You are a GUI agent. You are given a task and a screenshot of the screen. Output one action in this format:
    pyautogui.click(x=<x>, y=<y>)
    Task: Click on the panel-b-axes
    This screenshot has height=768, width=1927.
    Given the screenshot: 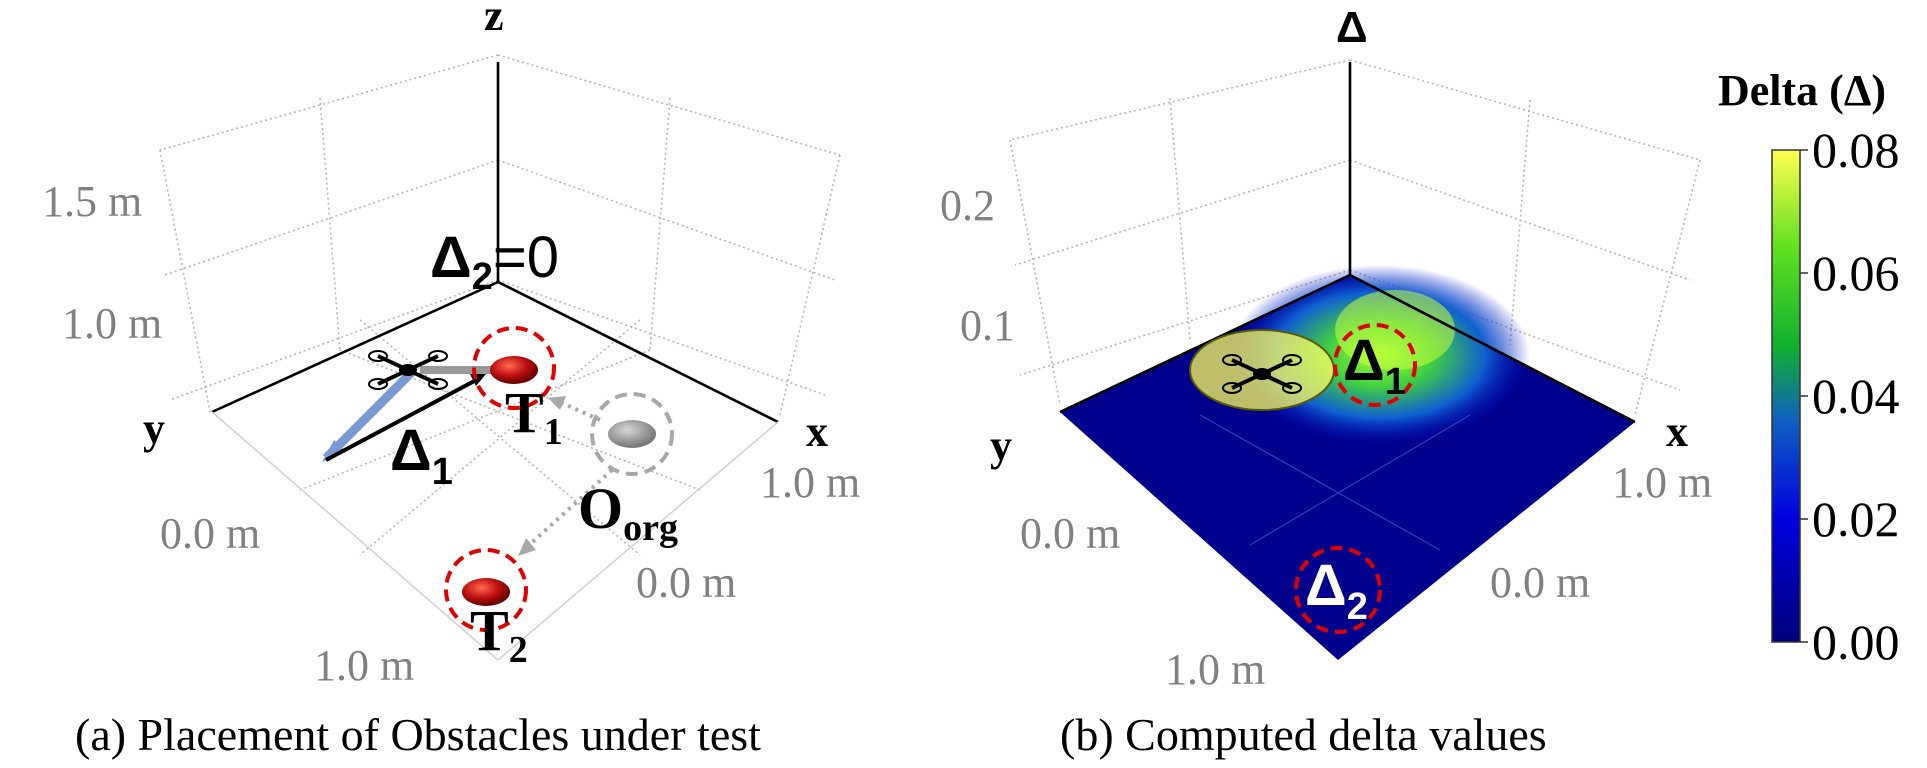 What is the action you would take?
    pyautogui.click(x=1347, y=243)
    